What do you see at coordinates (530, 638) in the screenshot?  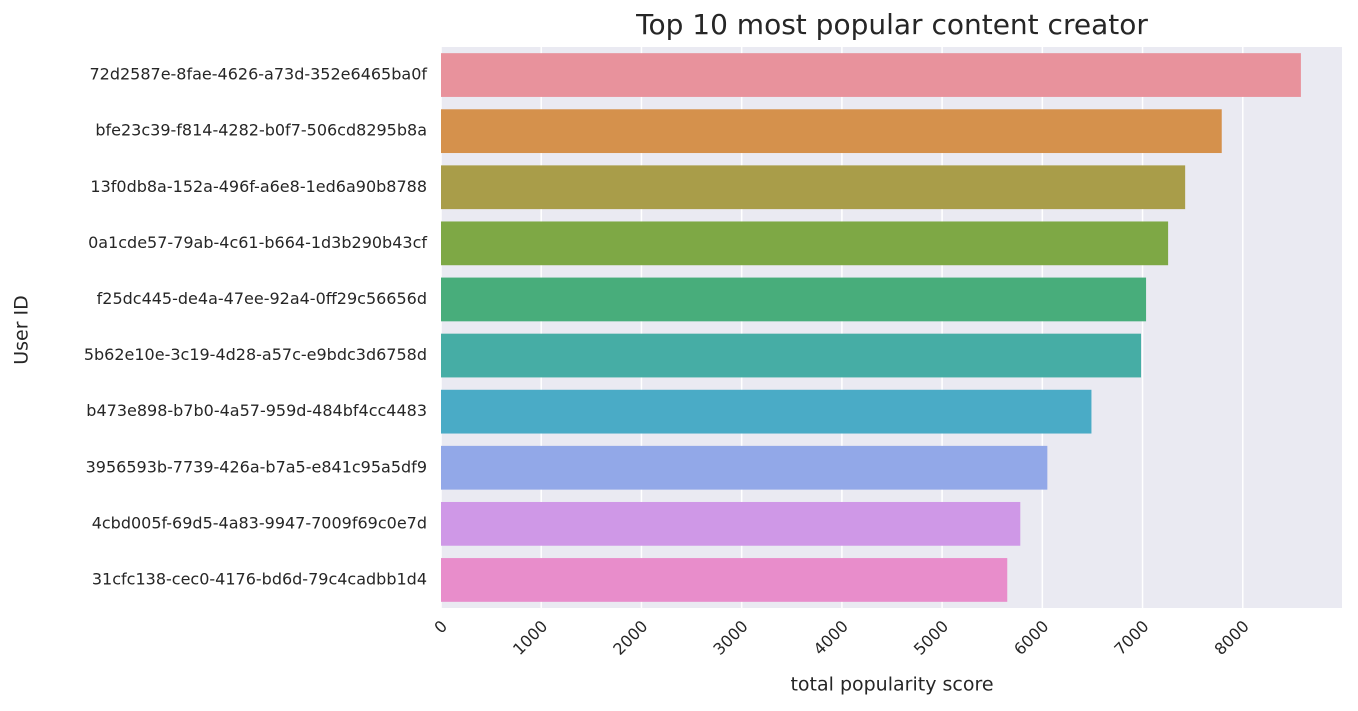 I see `x-tick-label: 1000` at bounding box center [530, 638].